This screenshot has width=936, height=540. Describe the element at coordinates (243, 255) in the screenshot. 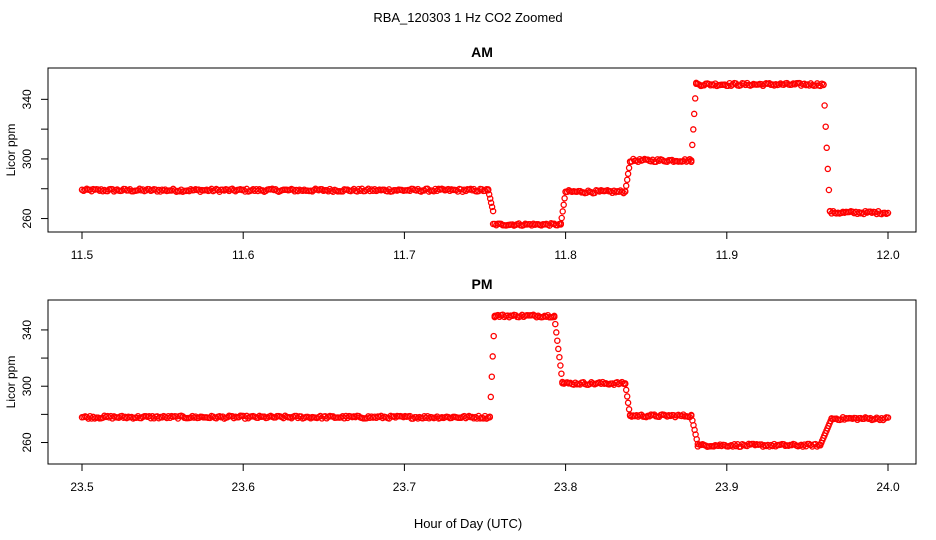

I see `x-tick-label: 11.6` at that location.